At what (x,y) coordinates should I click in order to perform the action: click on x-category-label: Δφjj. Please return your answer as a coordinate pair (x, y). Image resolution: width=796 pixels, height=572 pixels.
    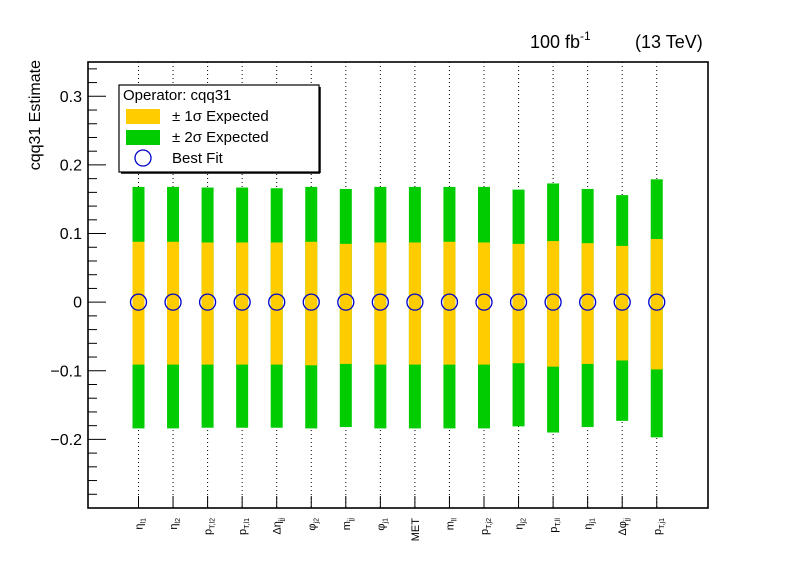
    Looking at the image, I should click on (624, 527).